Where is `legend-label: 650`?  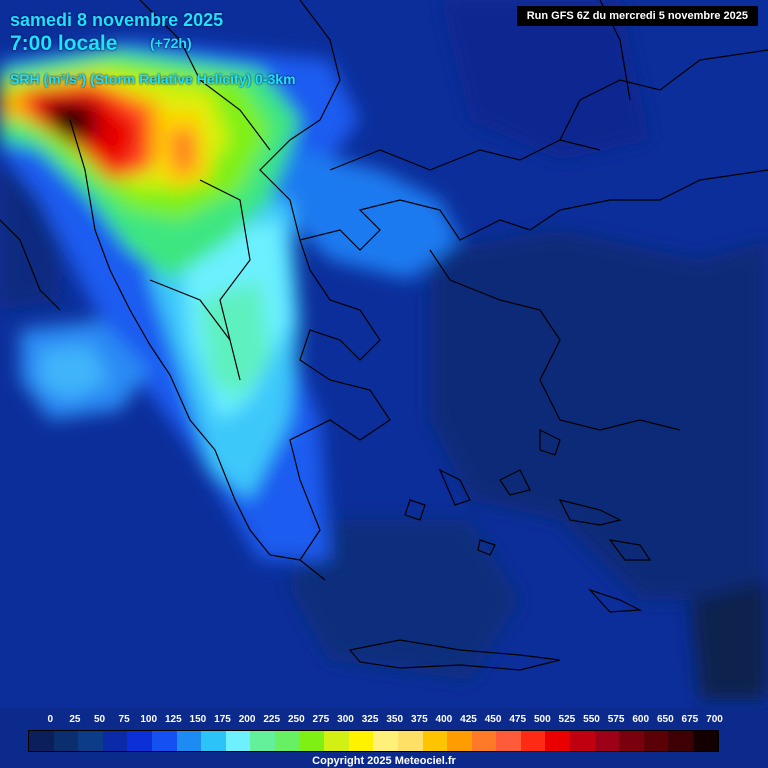 legend-label: 650 is located at coordinates (665, 719).